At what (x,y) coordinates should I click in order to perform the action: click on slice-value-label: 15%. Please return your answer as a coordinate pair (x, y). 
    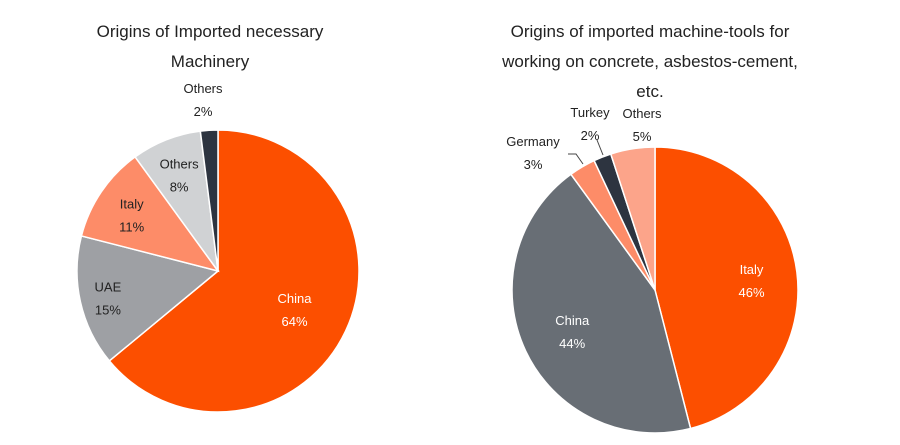
    Looking at the image, I should click on (108, 310).